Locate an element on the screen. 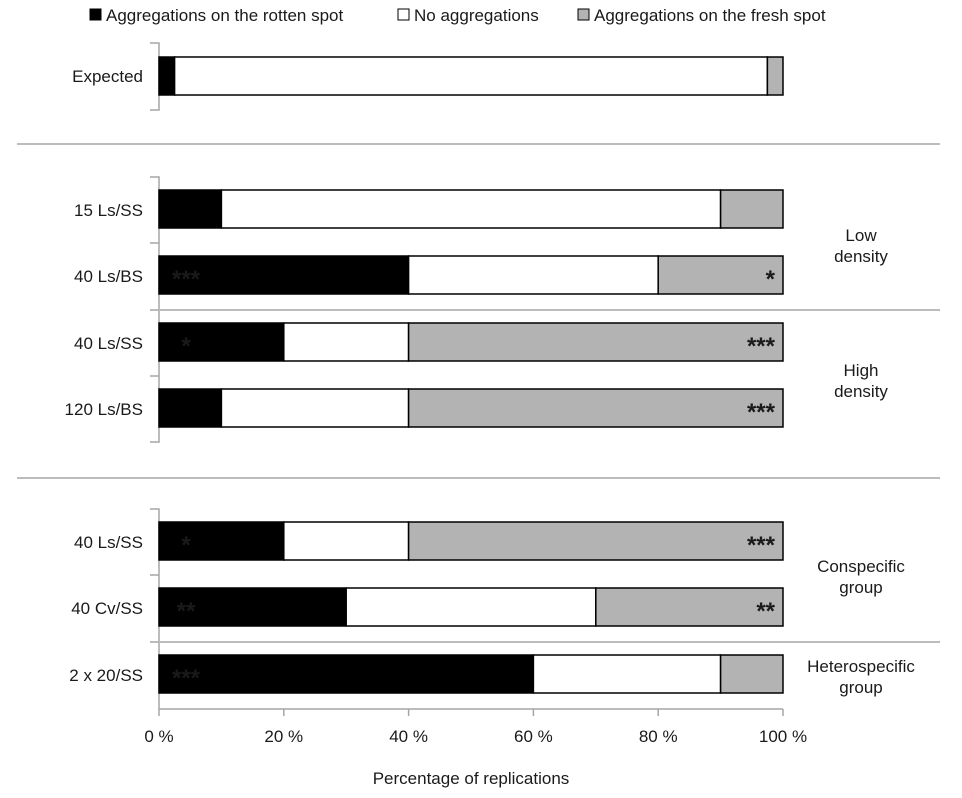 This screenshot has width=962, height=798. row-label: 40 Ls/BS is located at coordinates (108, 276).